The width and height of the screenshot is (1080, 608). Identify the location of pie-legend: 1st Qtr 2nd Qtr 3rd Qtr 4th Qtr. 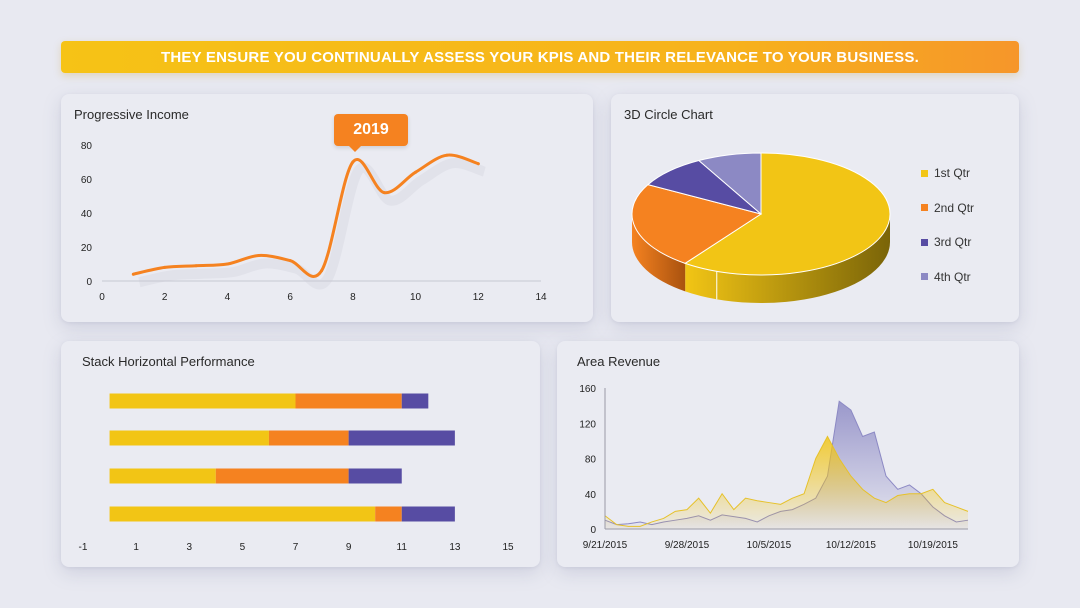
(947, 225).